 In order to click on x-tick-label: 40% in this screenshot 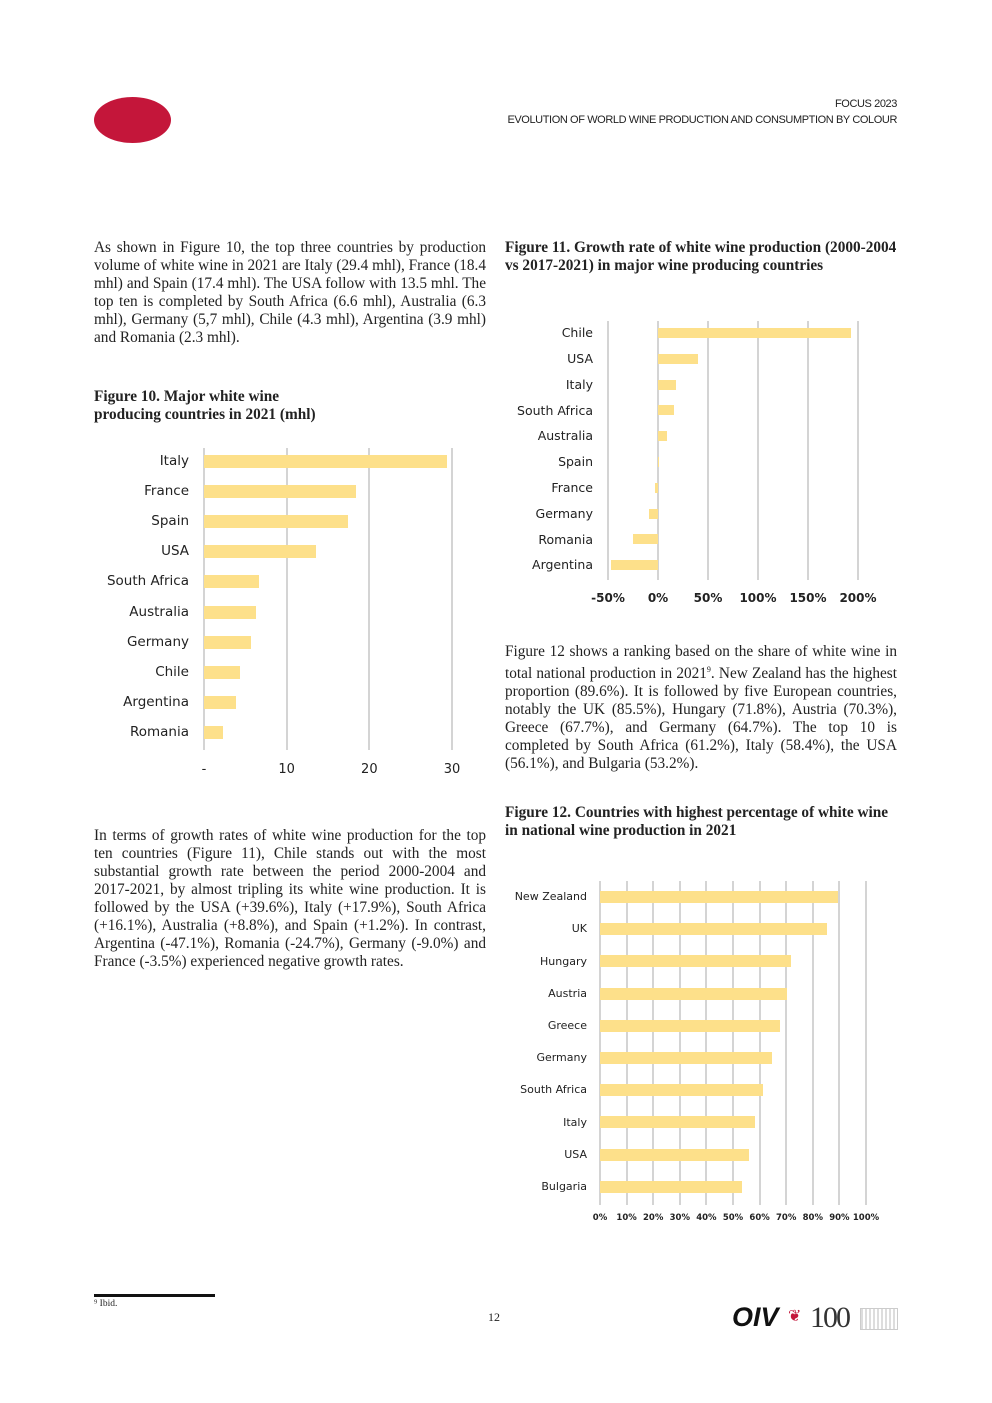, I will do `click(706, 1218)`.